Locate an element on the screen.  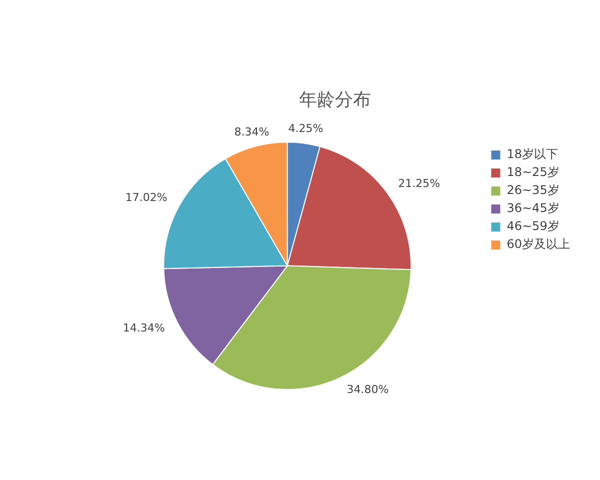
legend-label: 26~35岁 is located at coordinates (533, 190).